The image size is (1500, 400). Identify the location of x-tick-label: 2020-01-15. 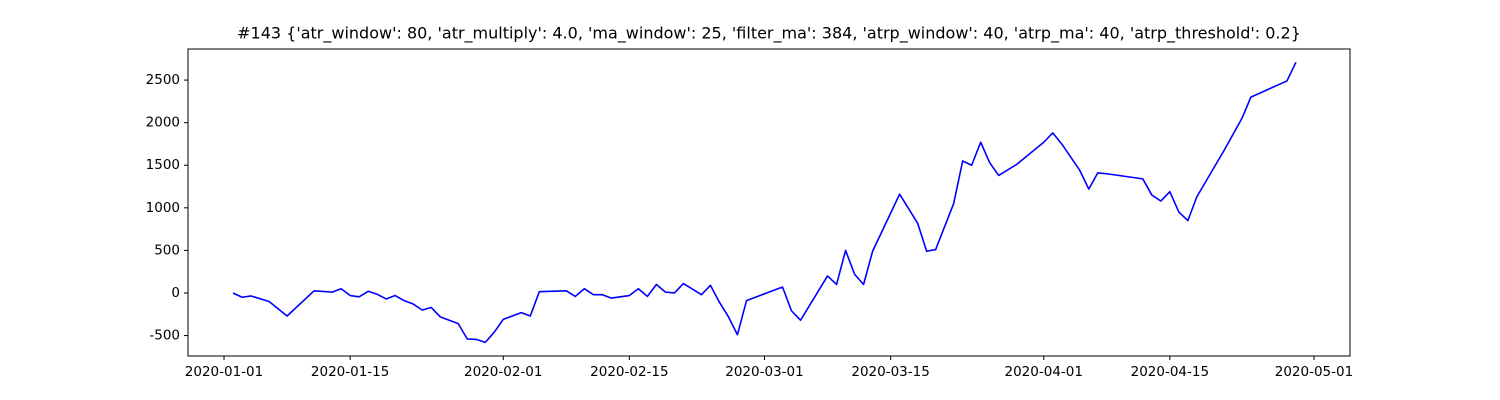
(350, 372).